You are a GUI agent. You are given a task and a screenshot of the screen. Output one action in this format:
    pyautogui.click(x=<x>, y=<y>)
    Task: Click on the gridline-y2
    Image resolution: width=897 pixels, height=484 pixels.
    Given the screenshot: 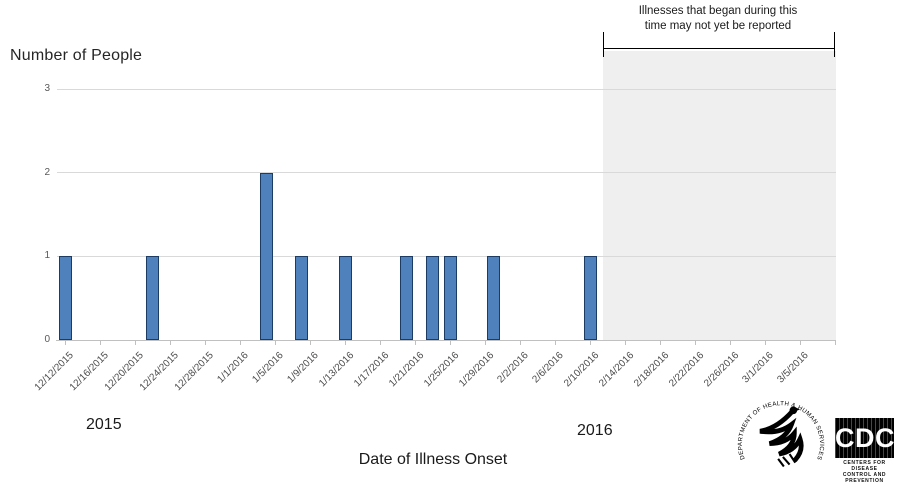 What is the action you would take?
    pyautogui.click(x=446, y=173)
    